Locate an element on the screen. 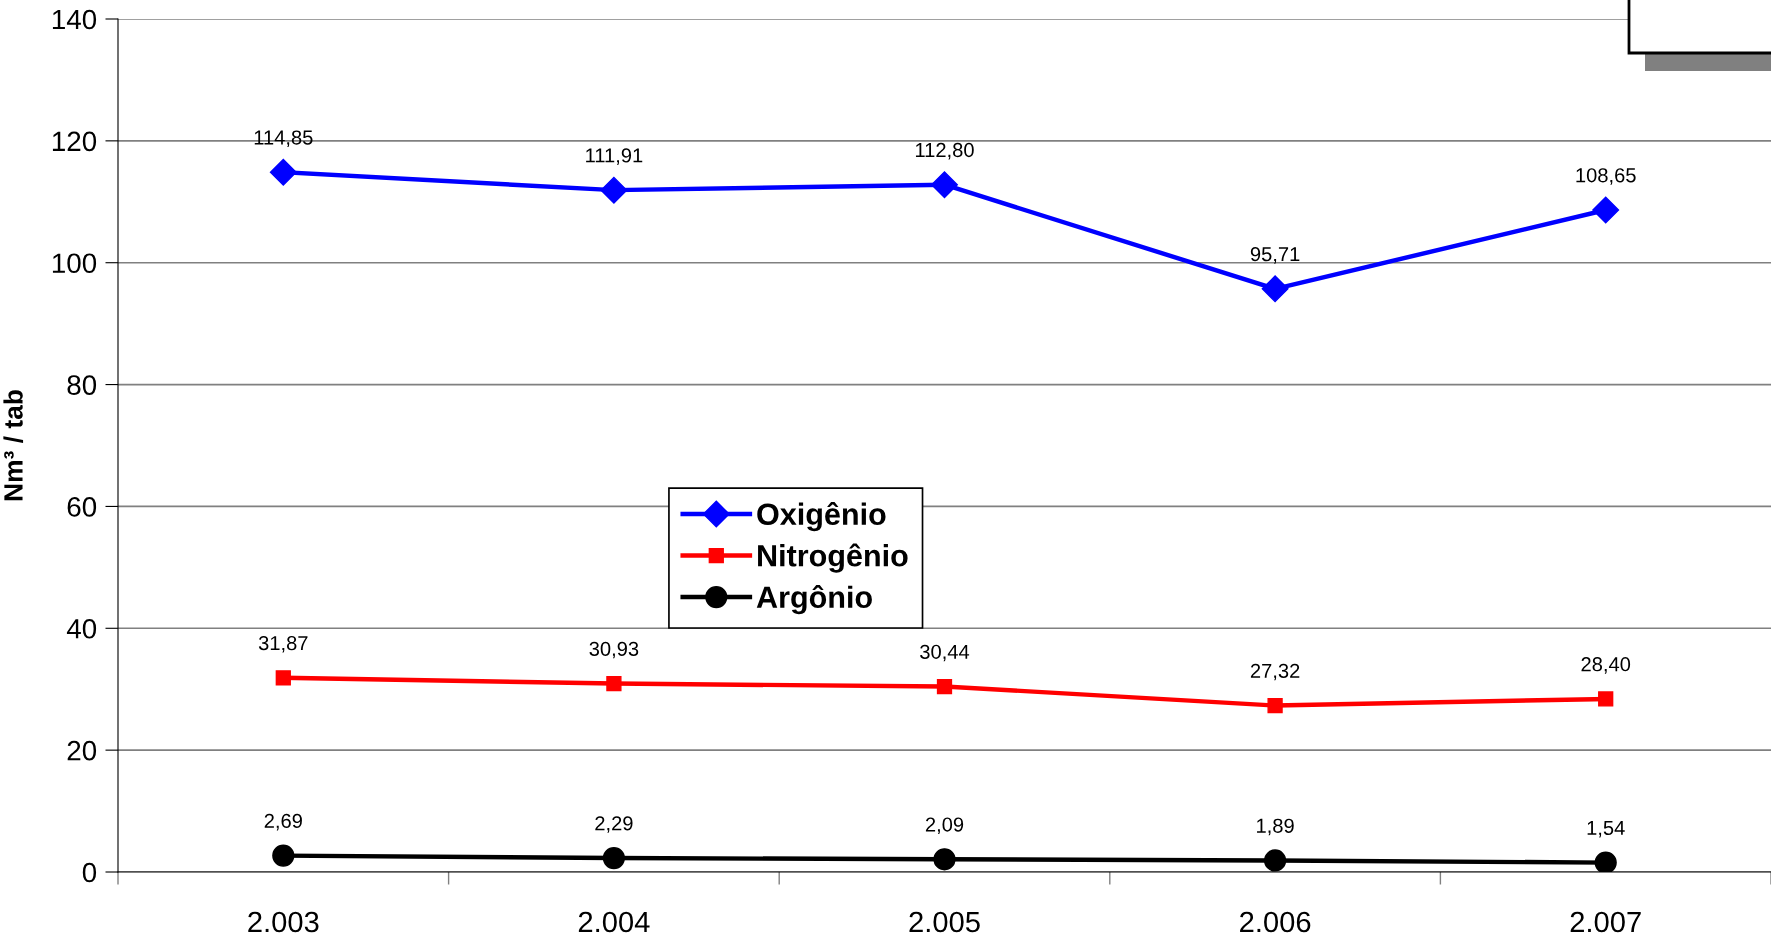 The width and height of the screenshot is (1771, 937). x-tick-label: 2.006 is located at coordinates (1275, 922).